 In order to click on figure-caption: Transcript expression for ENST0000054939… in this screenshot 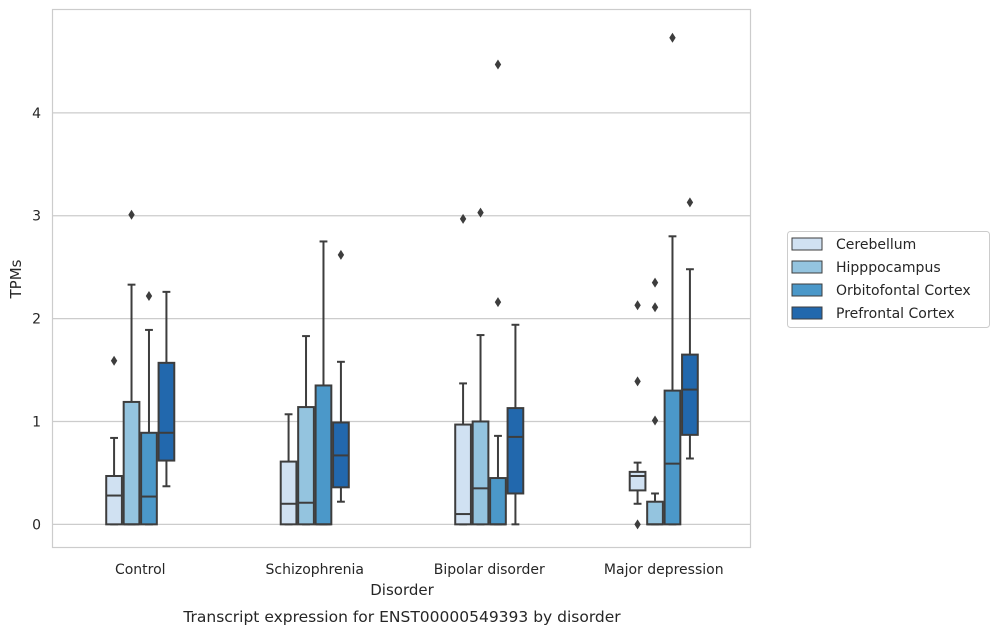, I will do `click(401, 617)`.